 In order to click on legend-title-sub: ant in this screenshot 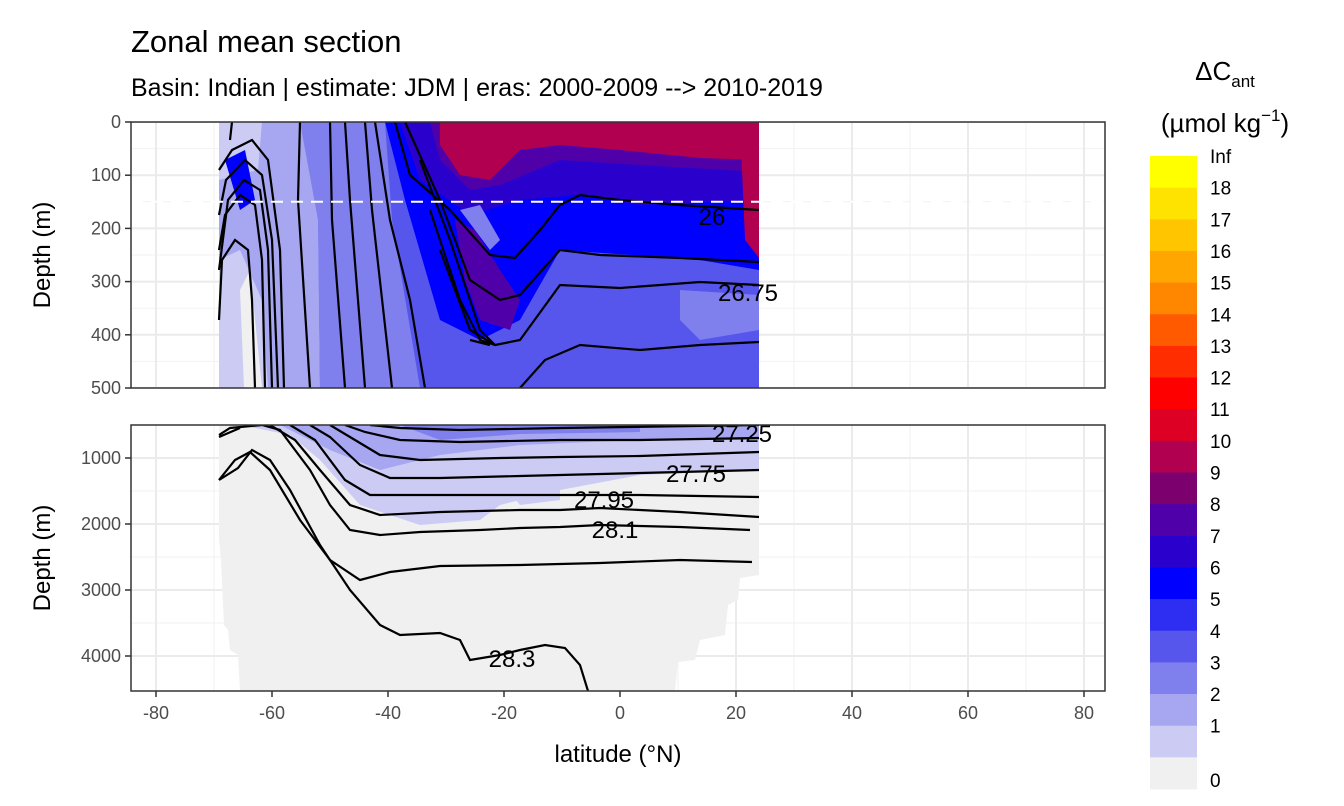, I will do `click(1243, 81)`.